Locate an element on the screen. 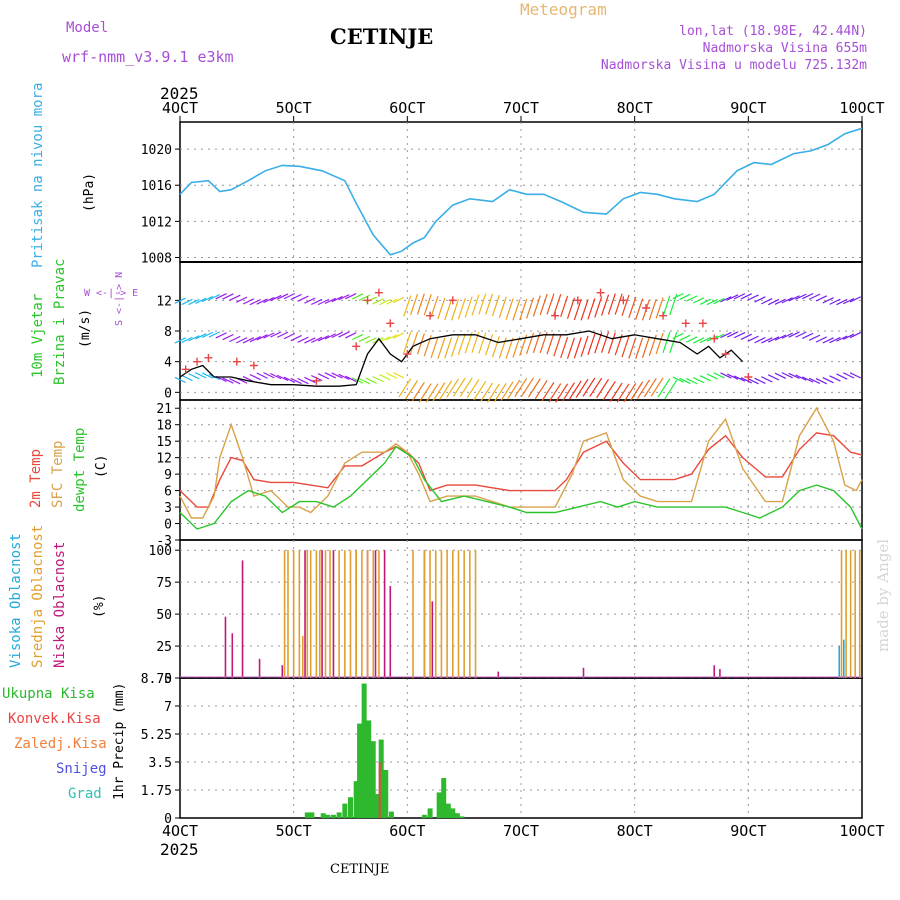 Image resolution: width=900 pixels, height=900 pixels. xtick-label-bottom: 9OCT is located at coordinates (748, 831).